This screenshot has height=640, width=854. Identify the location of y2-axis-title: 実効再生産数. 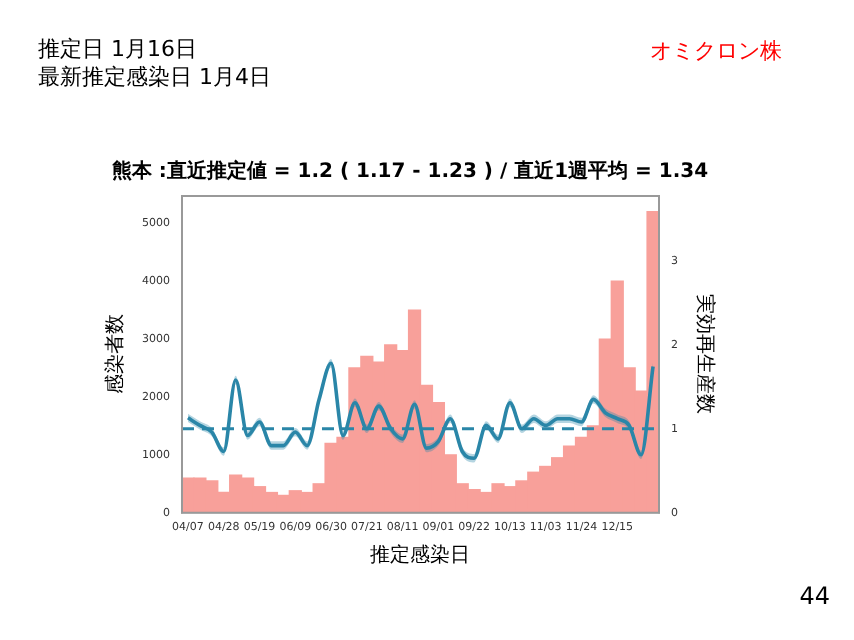
(704, 354).